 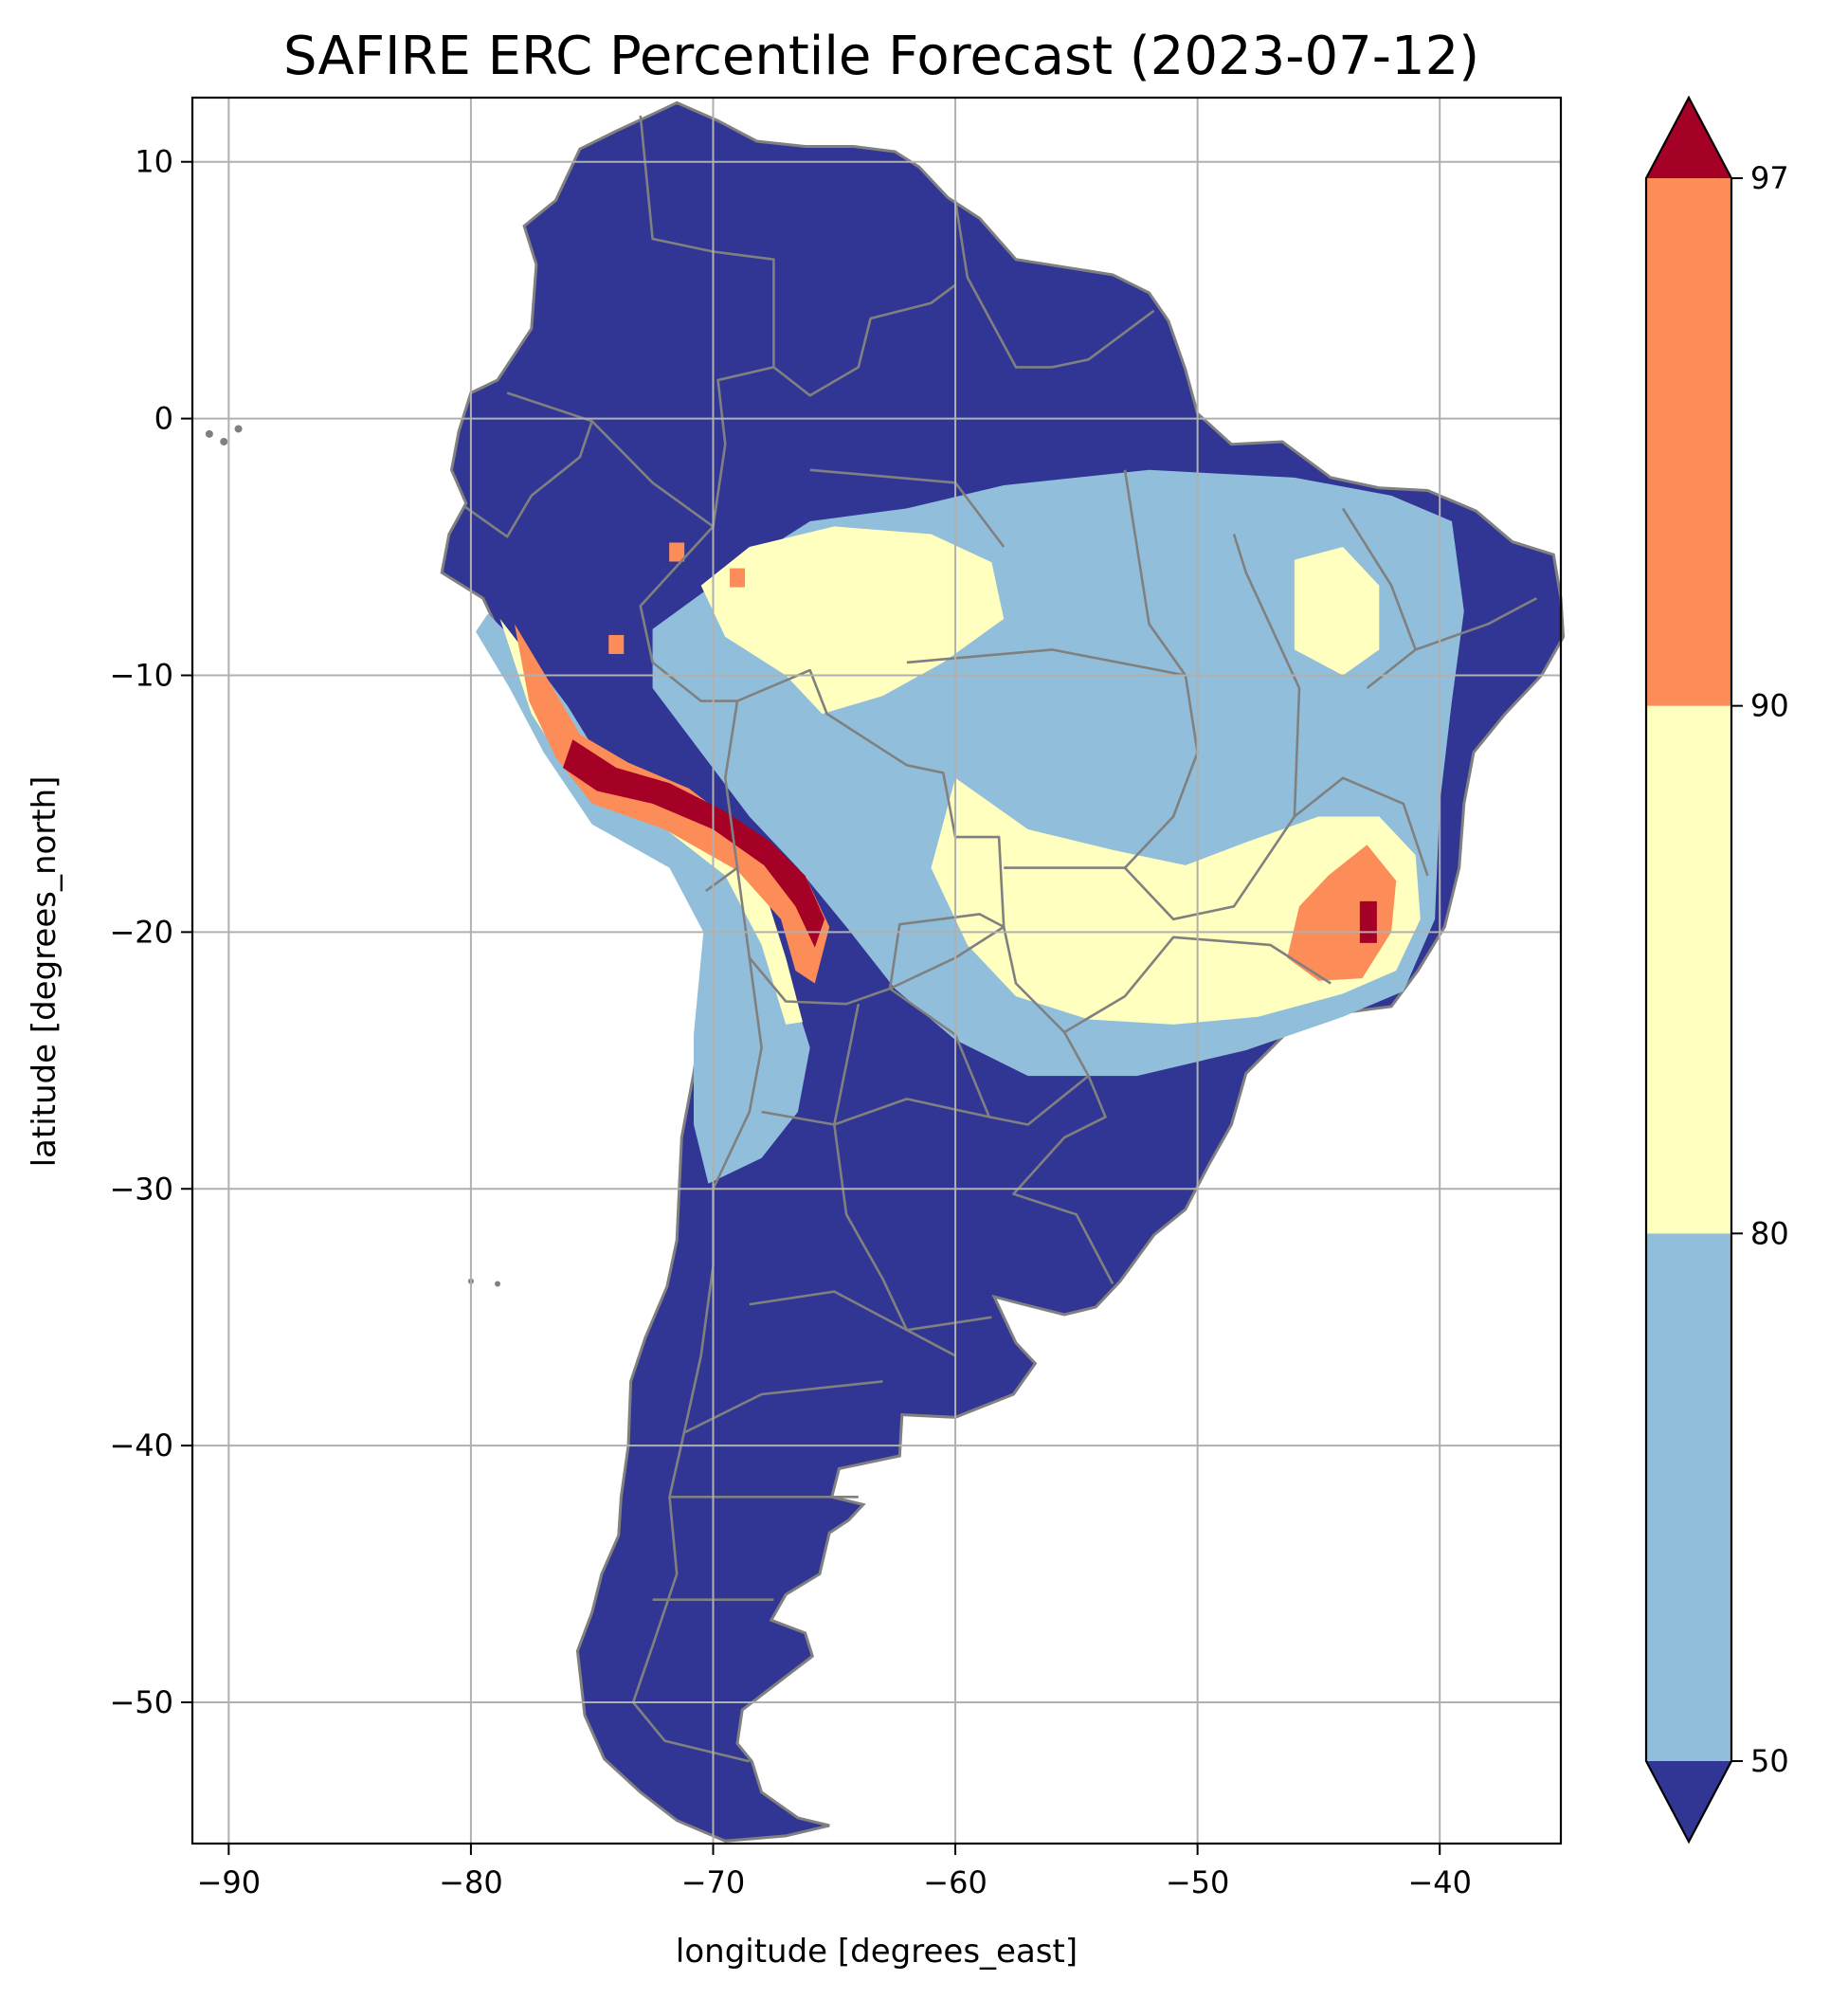 I want to click on region-90-97-southeast, so click(x=1342, y=913).